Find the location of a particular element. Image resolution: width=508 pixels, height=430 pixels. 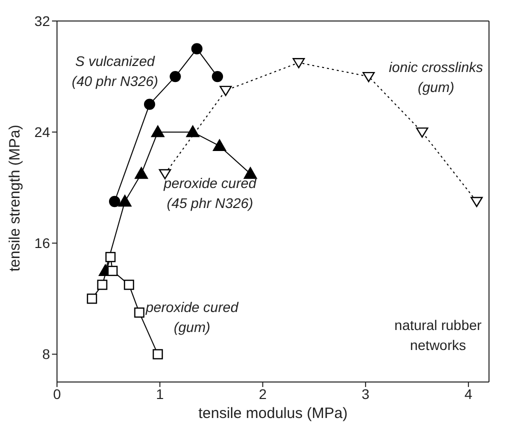

annotation: natural rubber networks is located at coordinates (438, 335).